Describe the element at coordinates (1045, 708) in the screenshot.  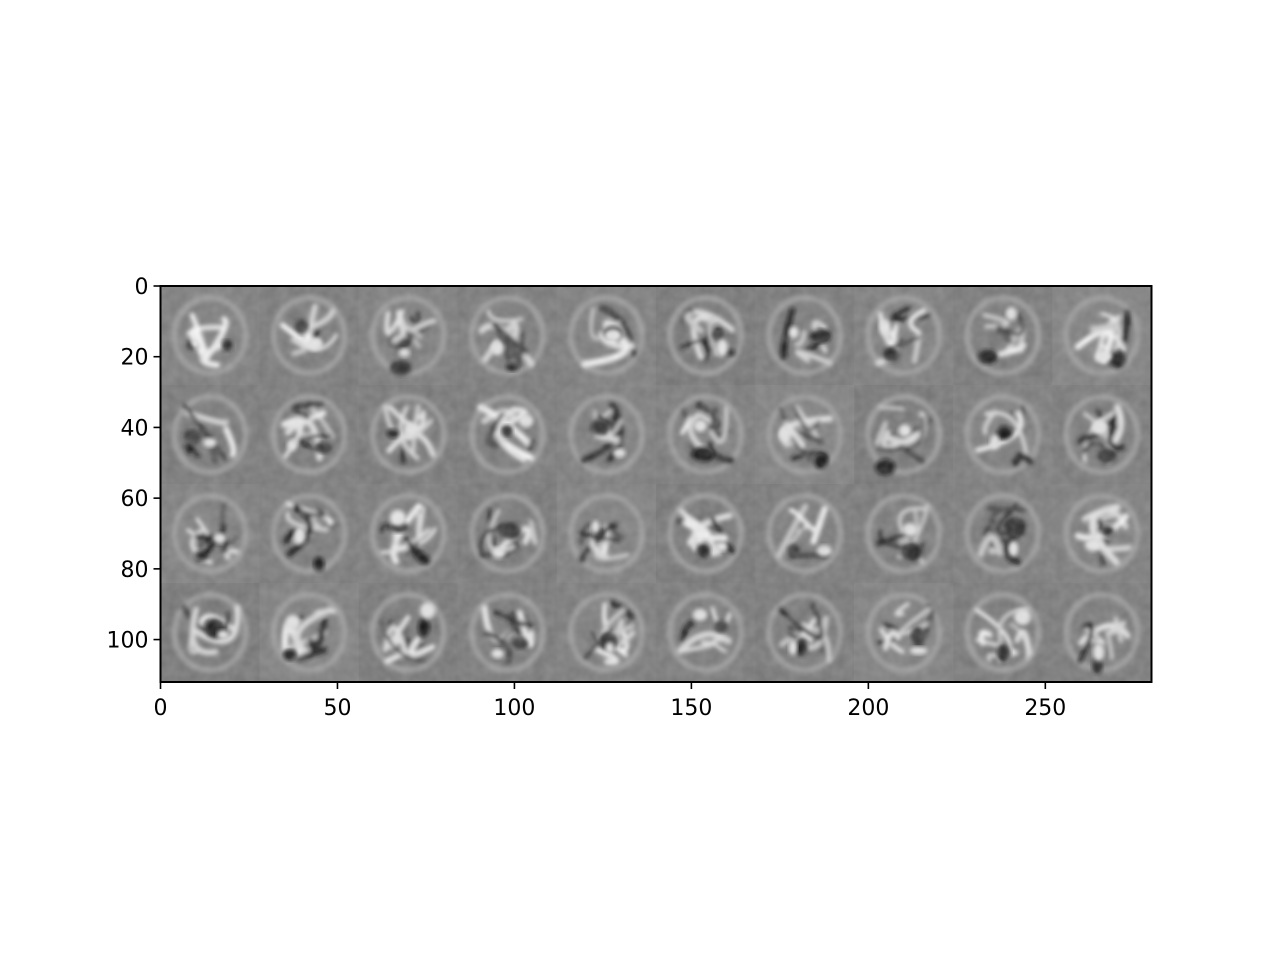
I see `x-tick-label: 250` at that location.